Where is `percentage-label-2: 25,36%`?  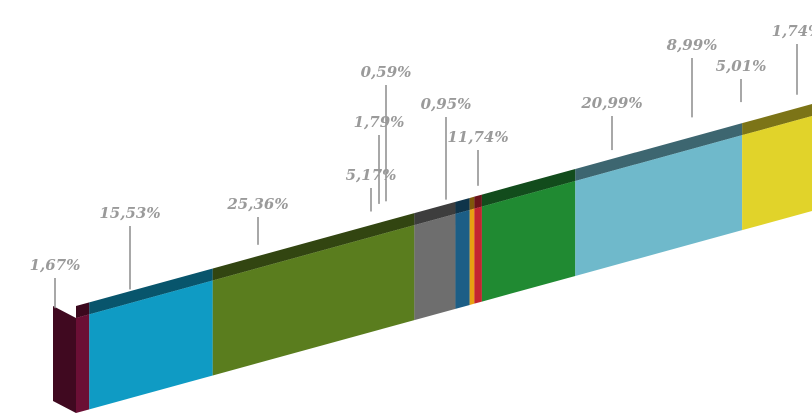
percentage-label-2: 25,36% is located at coordinates (257, 204).